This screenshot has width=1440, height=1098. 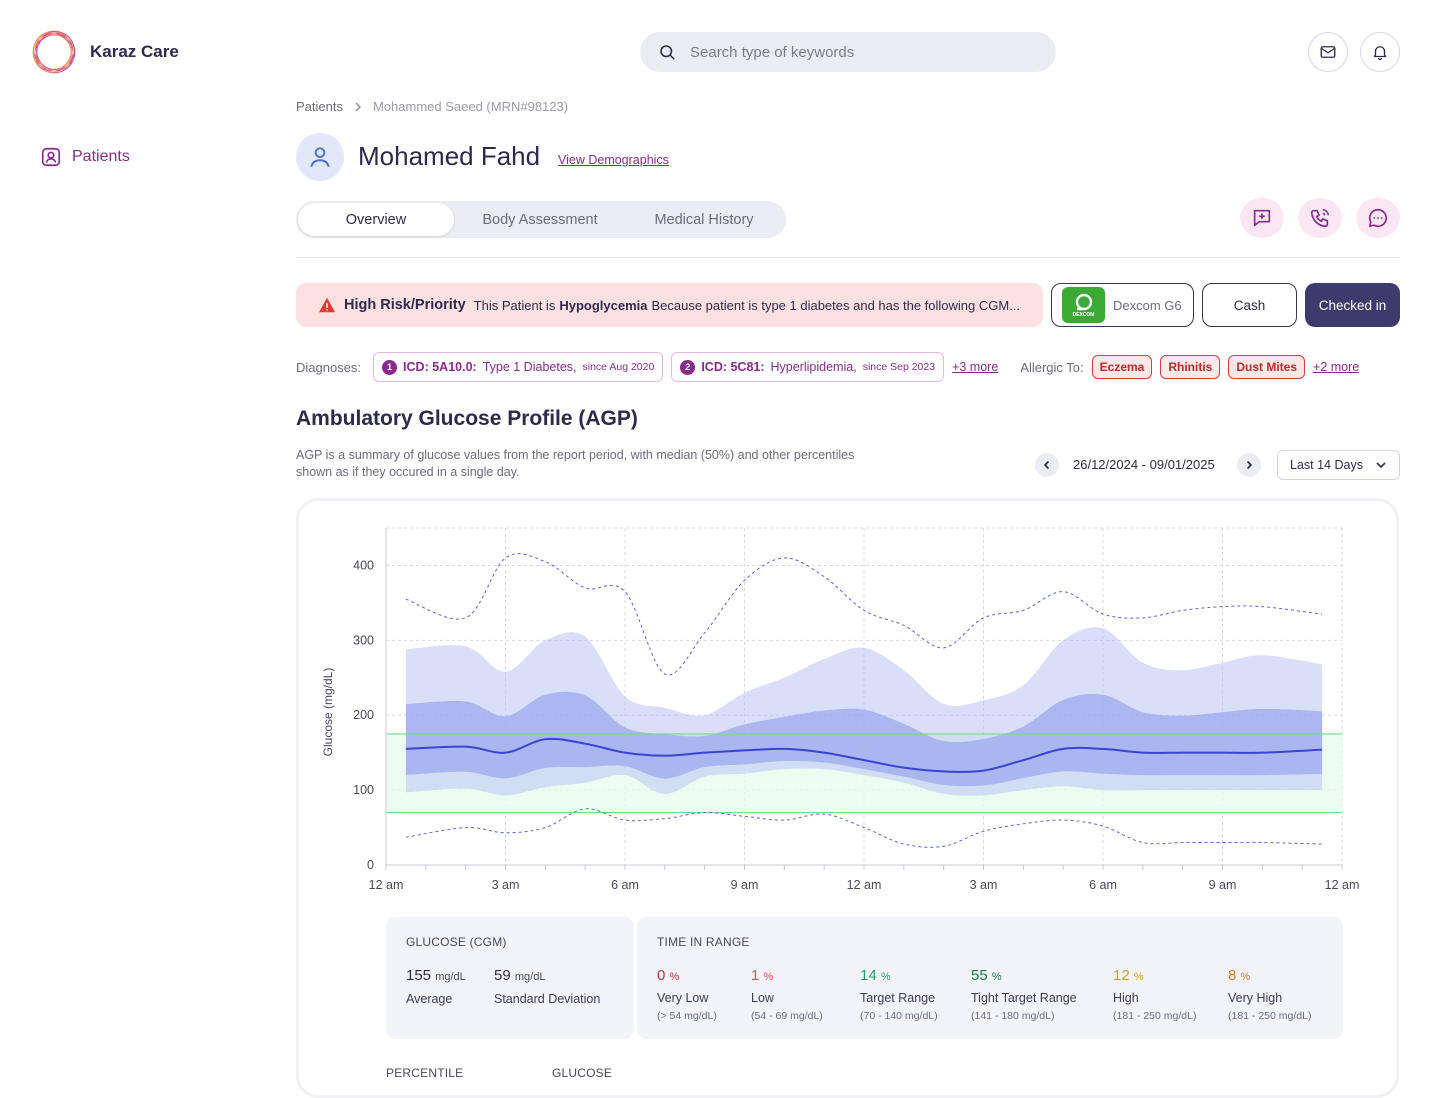 I want to click on y-tick-label: 400, so click(x=363, y=565).